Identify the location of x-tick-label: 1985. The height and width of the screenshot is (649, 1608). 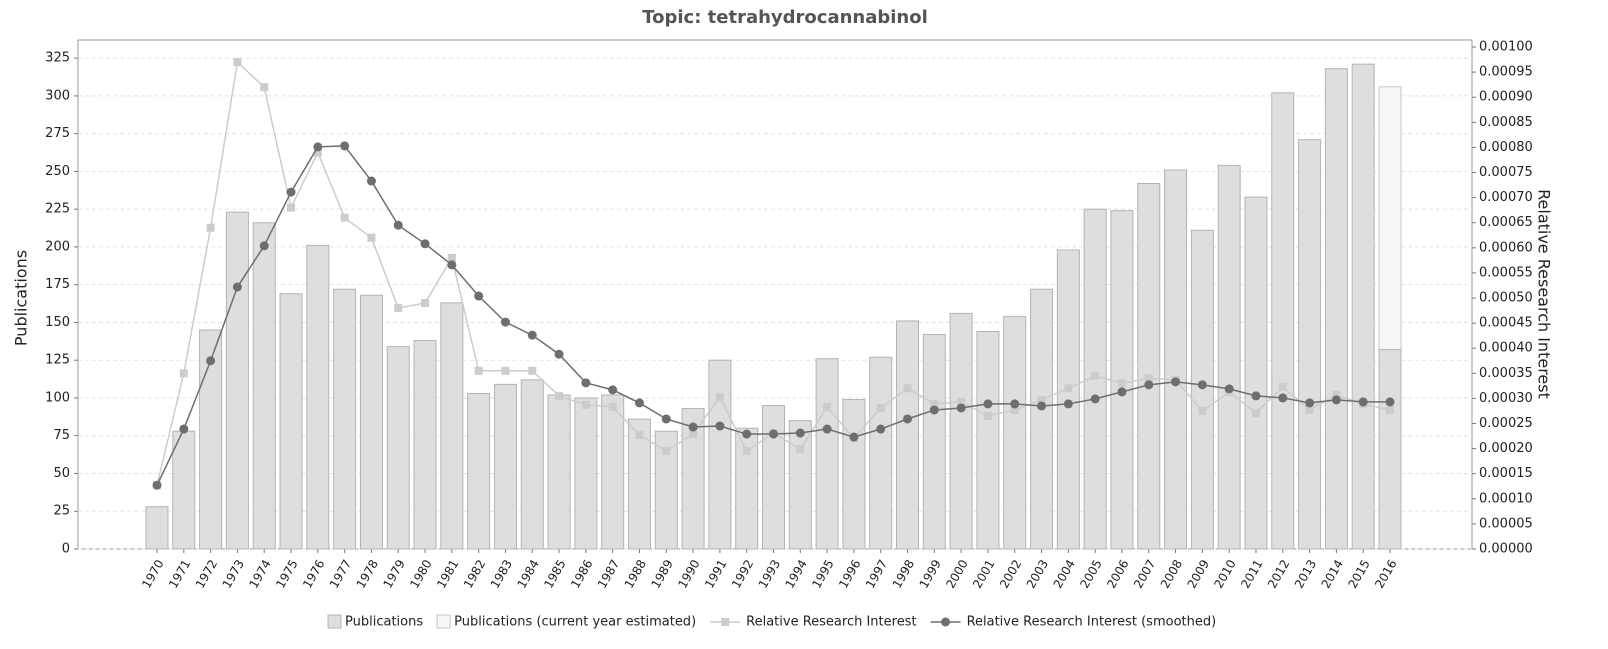
(554, 573).